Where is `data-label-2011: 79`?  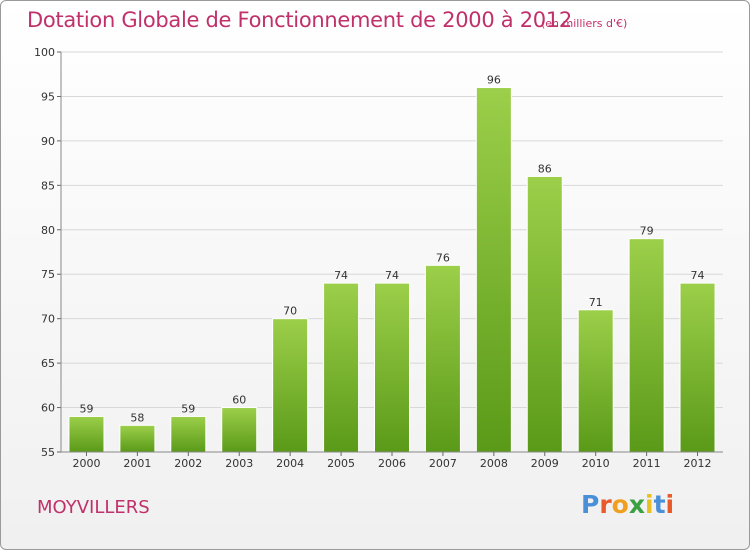
data-label-2011: 79 is located at coordinates (647, 231).